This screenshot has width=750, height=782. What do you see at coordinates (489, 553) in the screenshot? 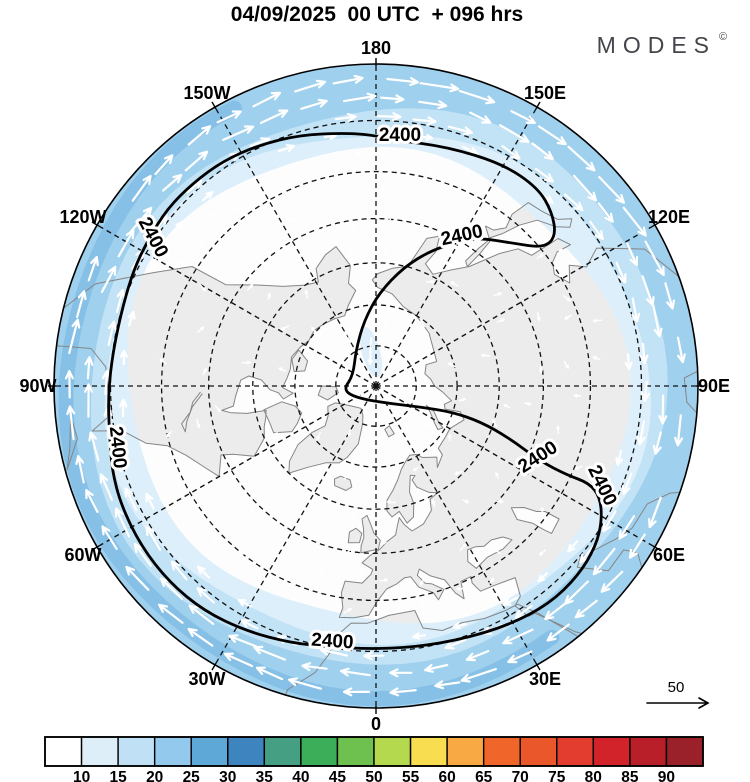
I see `water-black-sea` at bounding box center [489, 553].